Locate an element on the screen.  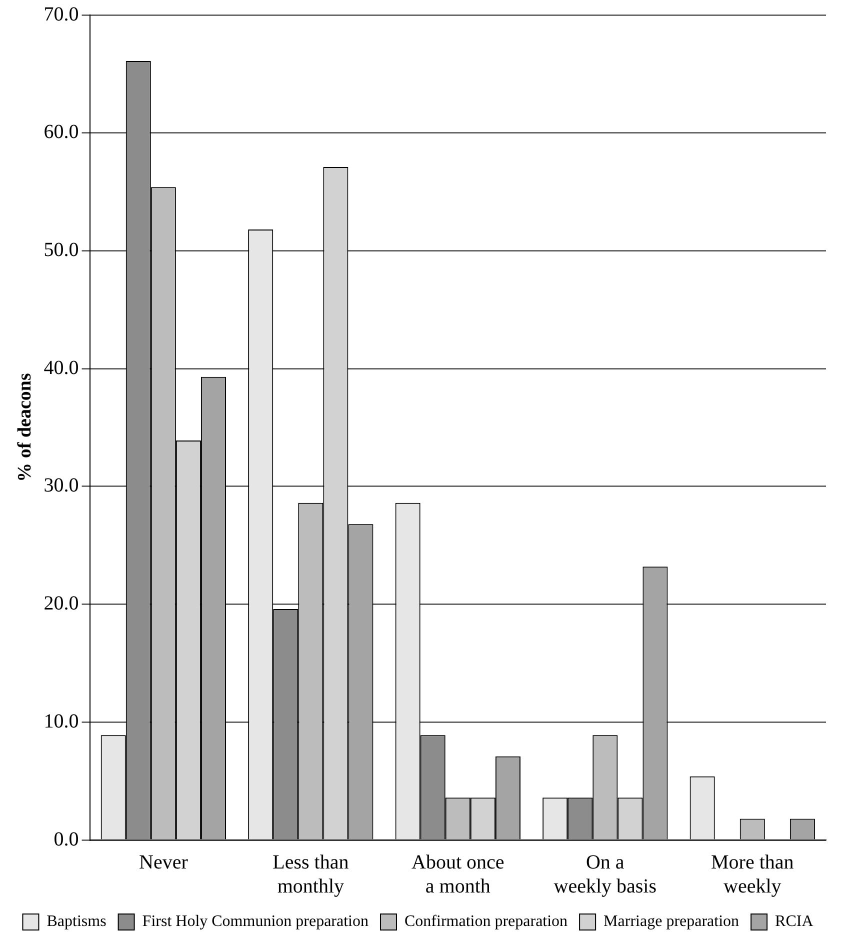
legend-label: RCIA is located at coordinates (794, 921).